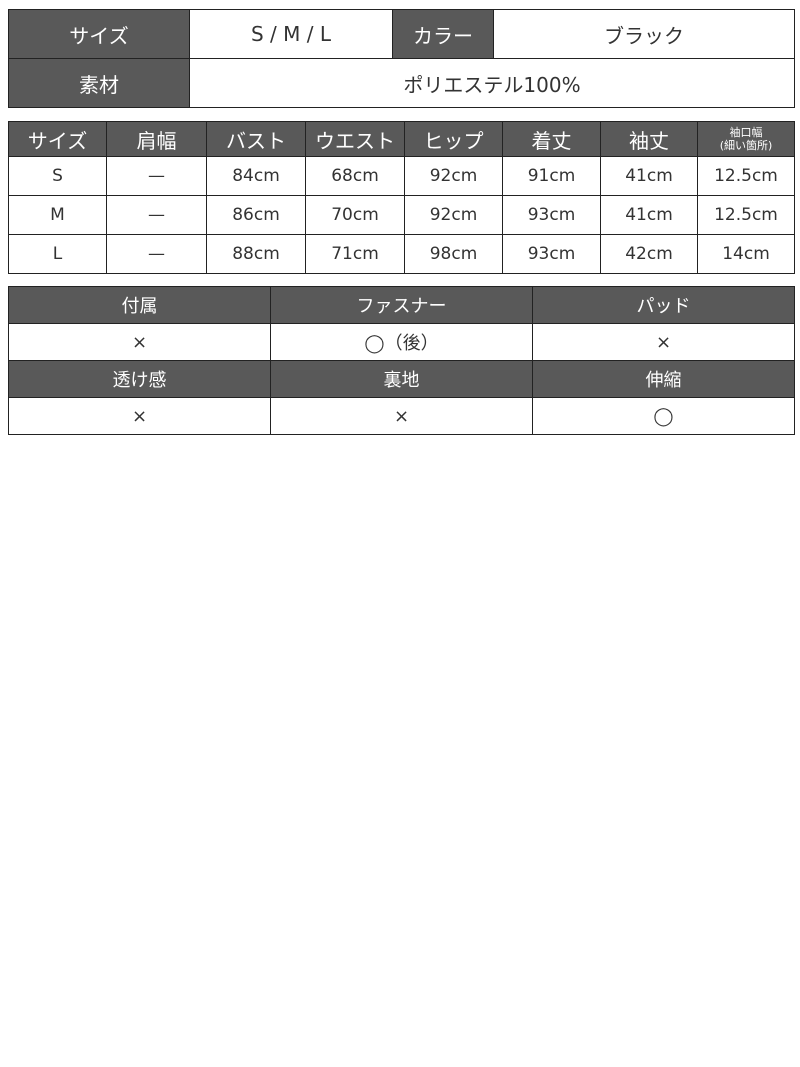 Image resolution: width=800 pixels, height=1067 pixels. What do you see at coordinates (453, 139) in the screenshot?
I see `header-cell: ヒップ` at bounding box center [453, 139].